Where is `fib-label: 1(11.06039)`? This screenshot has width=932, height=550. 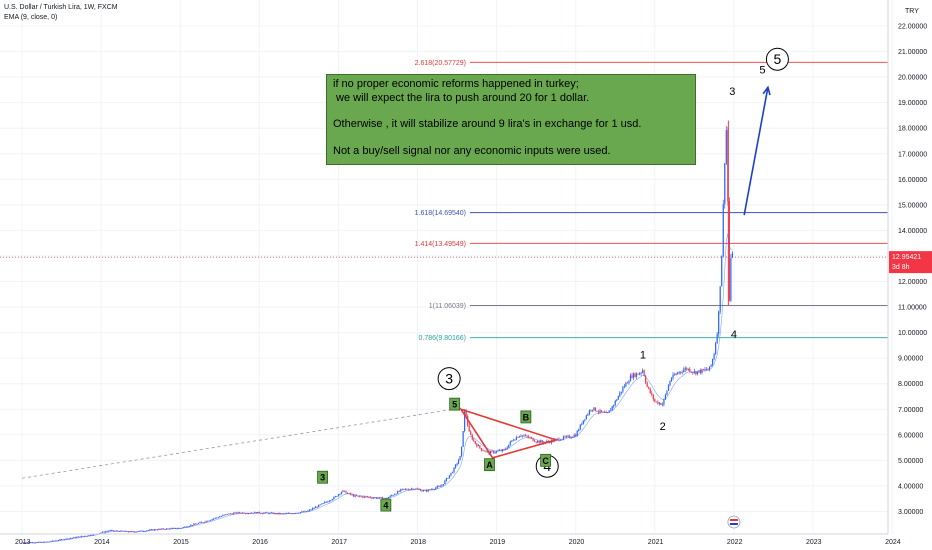
fib-label: 1(11.06039) is located at coordinates (447, 306).